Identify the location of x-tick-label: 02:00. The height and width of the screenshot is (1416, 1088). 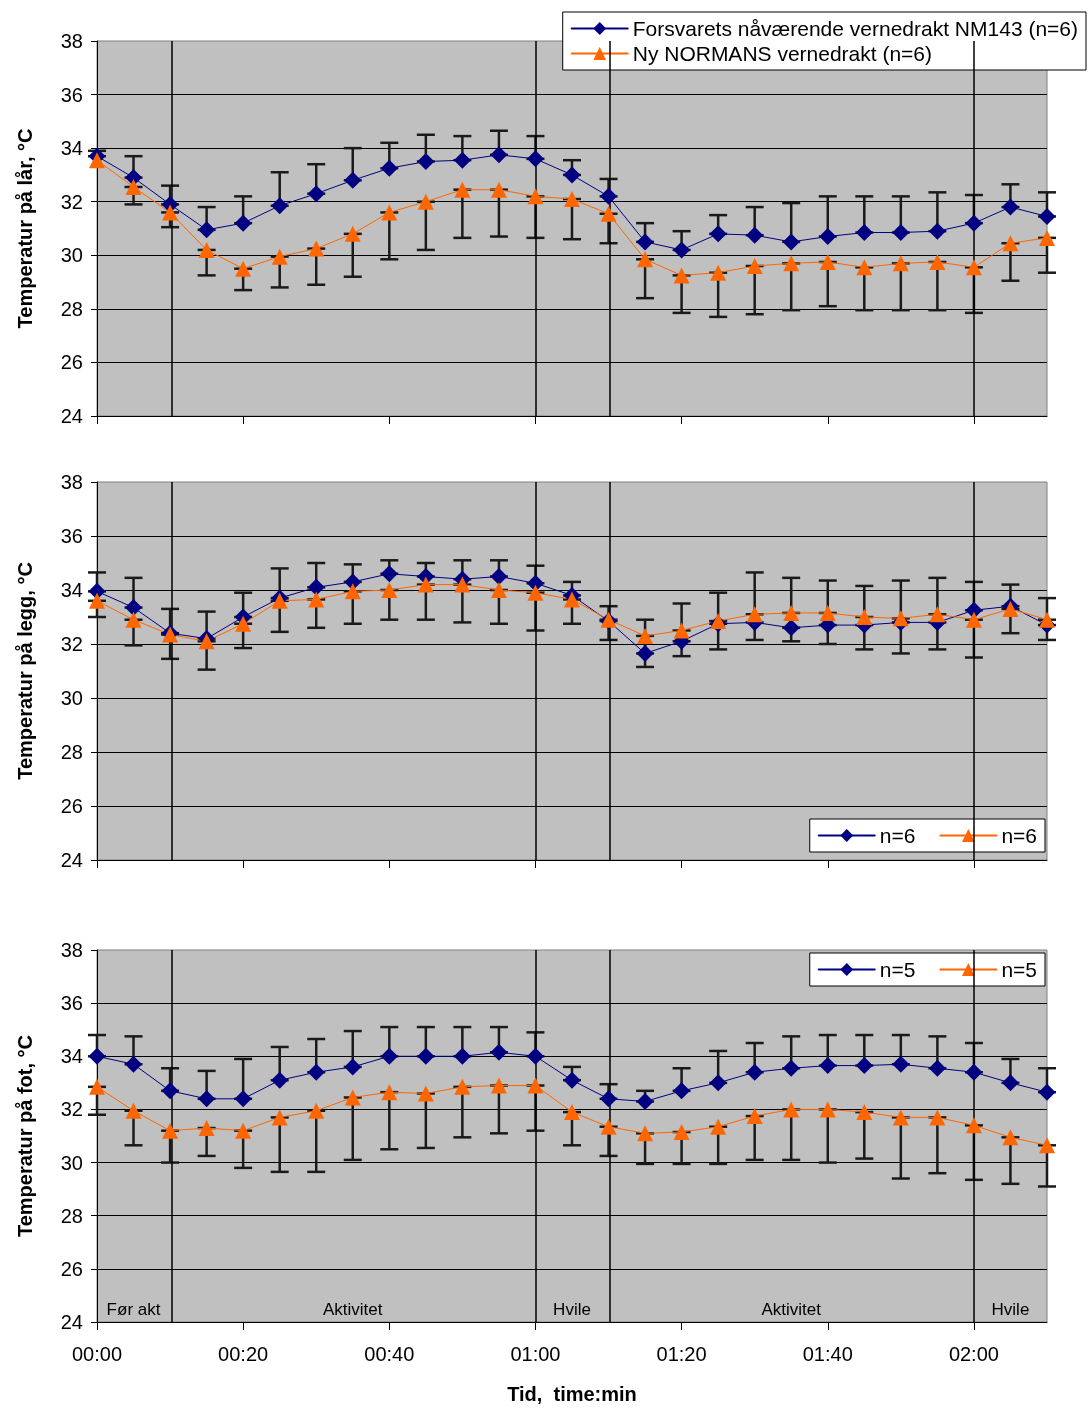
(973, 1354).